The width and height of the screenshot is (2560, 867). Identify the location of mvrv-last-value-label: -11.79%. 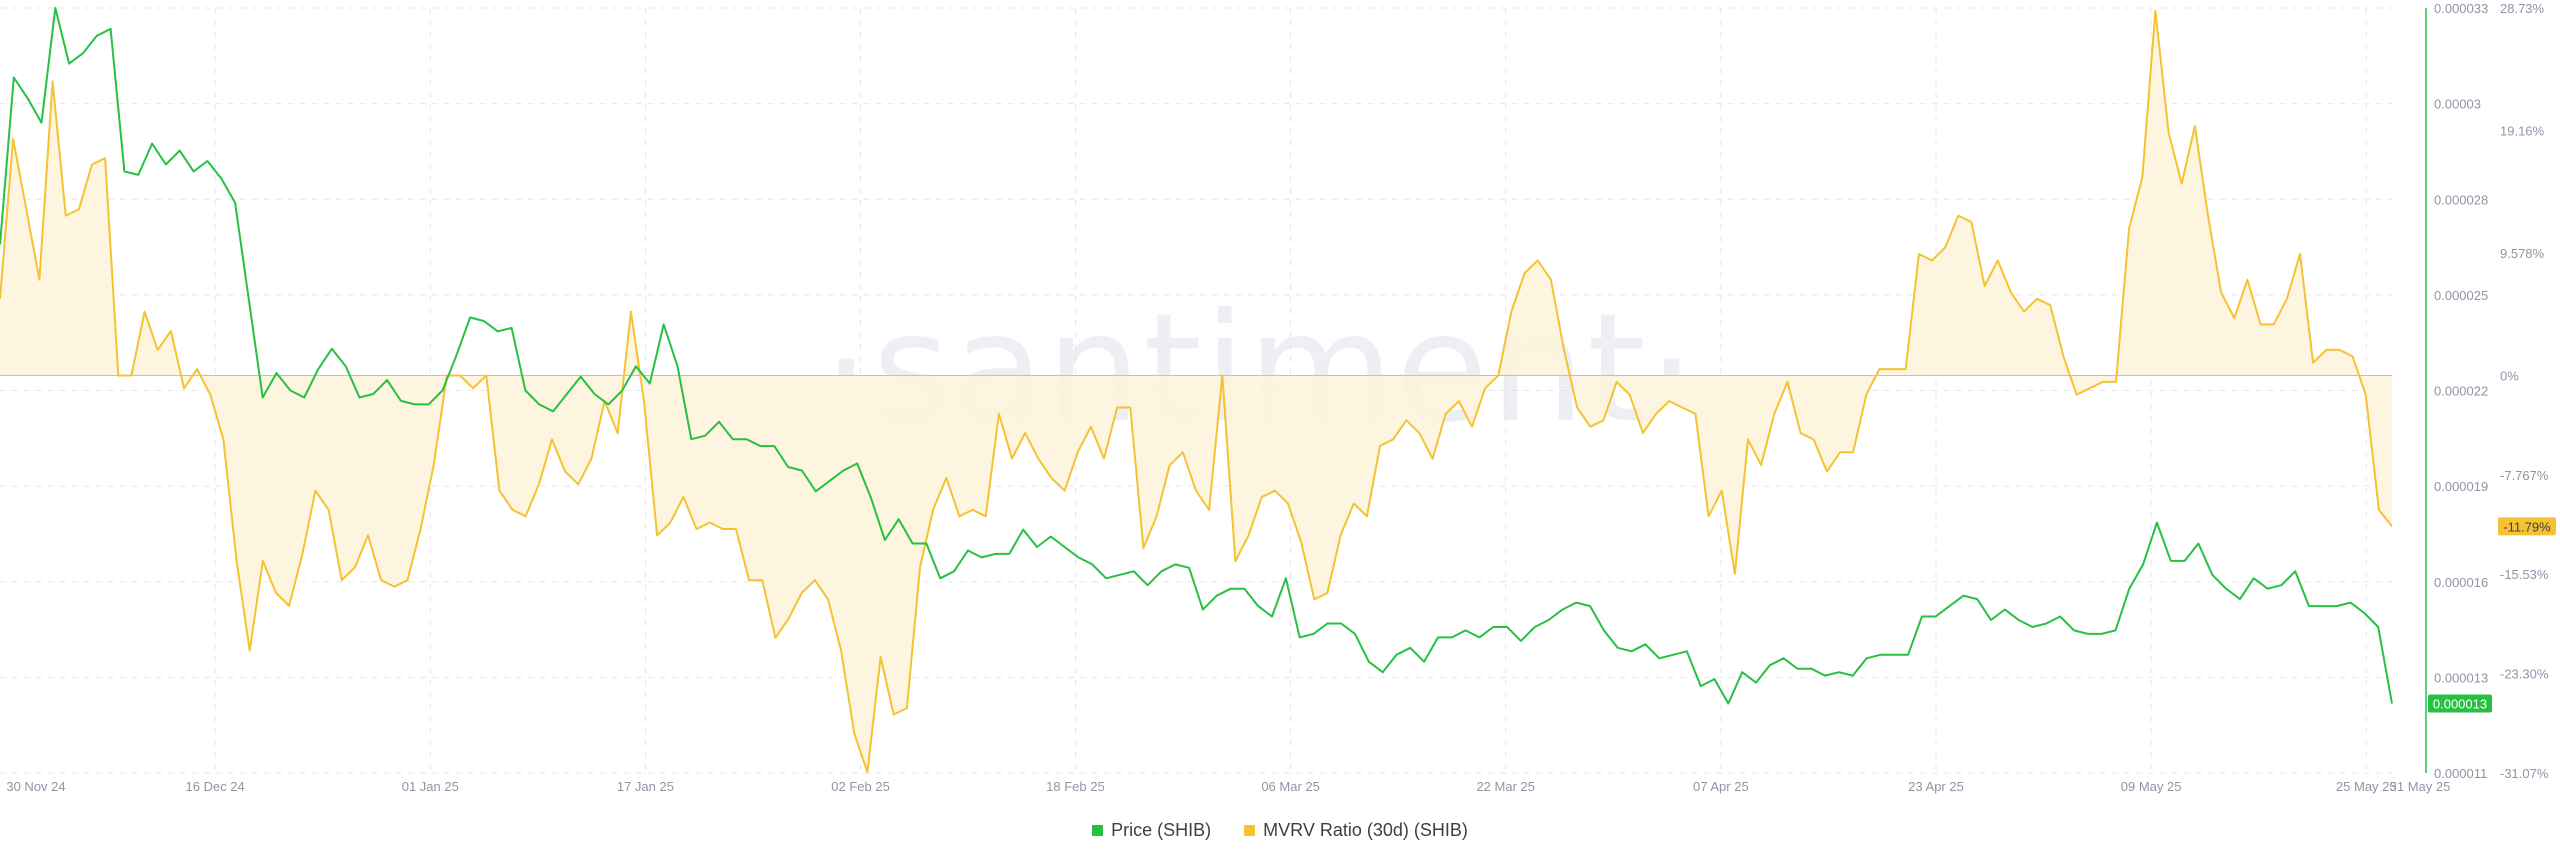
(2527, 526).